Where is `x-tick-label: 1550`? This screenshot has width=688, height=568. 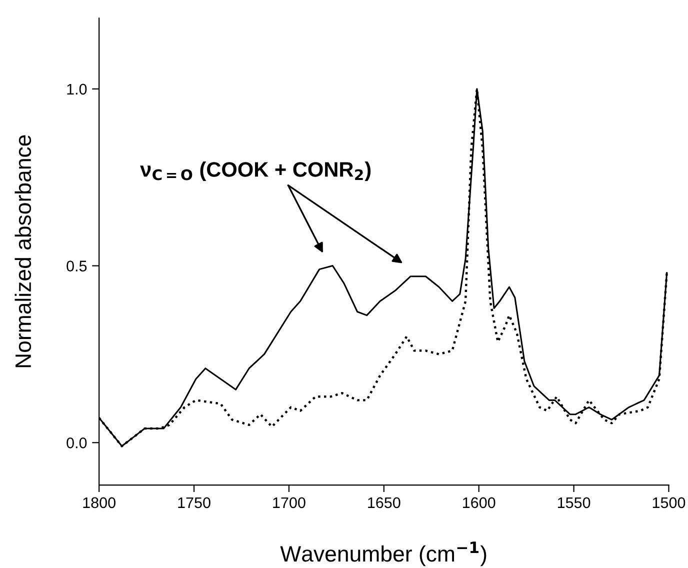 x-tick-label: 1550 is located at coordinates (574, 502).